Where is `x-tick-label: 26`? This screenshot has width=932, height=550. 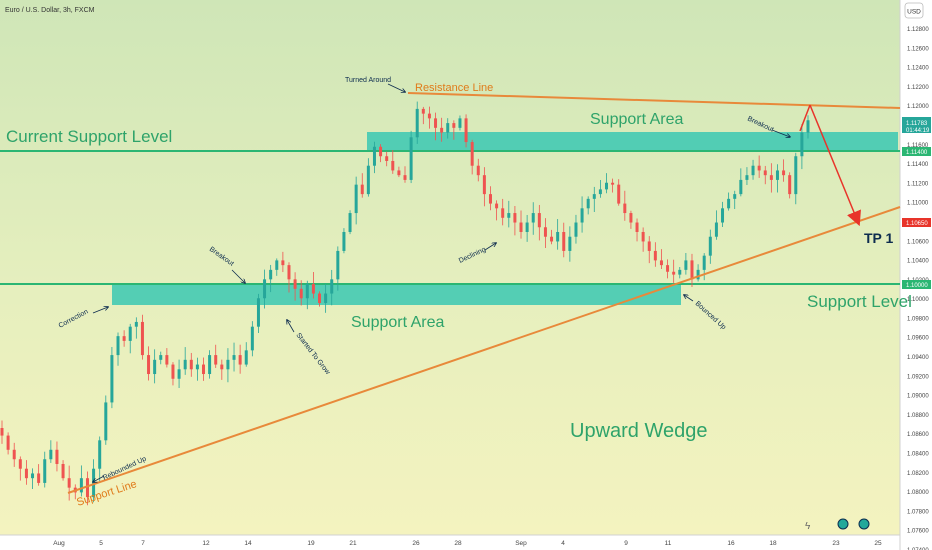 x-tick-label: 26 is located at coordinates (416, 543).